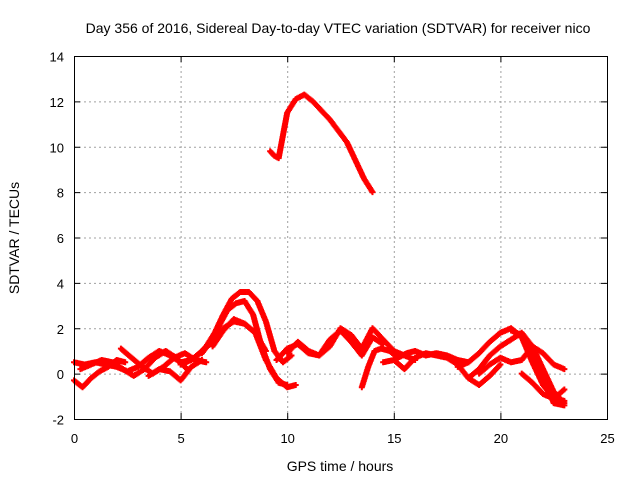 The height and width of the screenshot is (480, 640). Describe the element at coordinates (60, 329) in the screenshot. I see `y-tick-label: 2` at that location.